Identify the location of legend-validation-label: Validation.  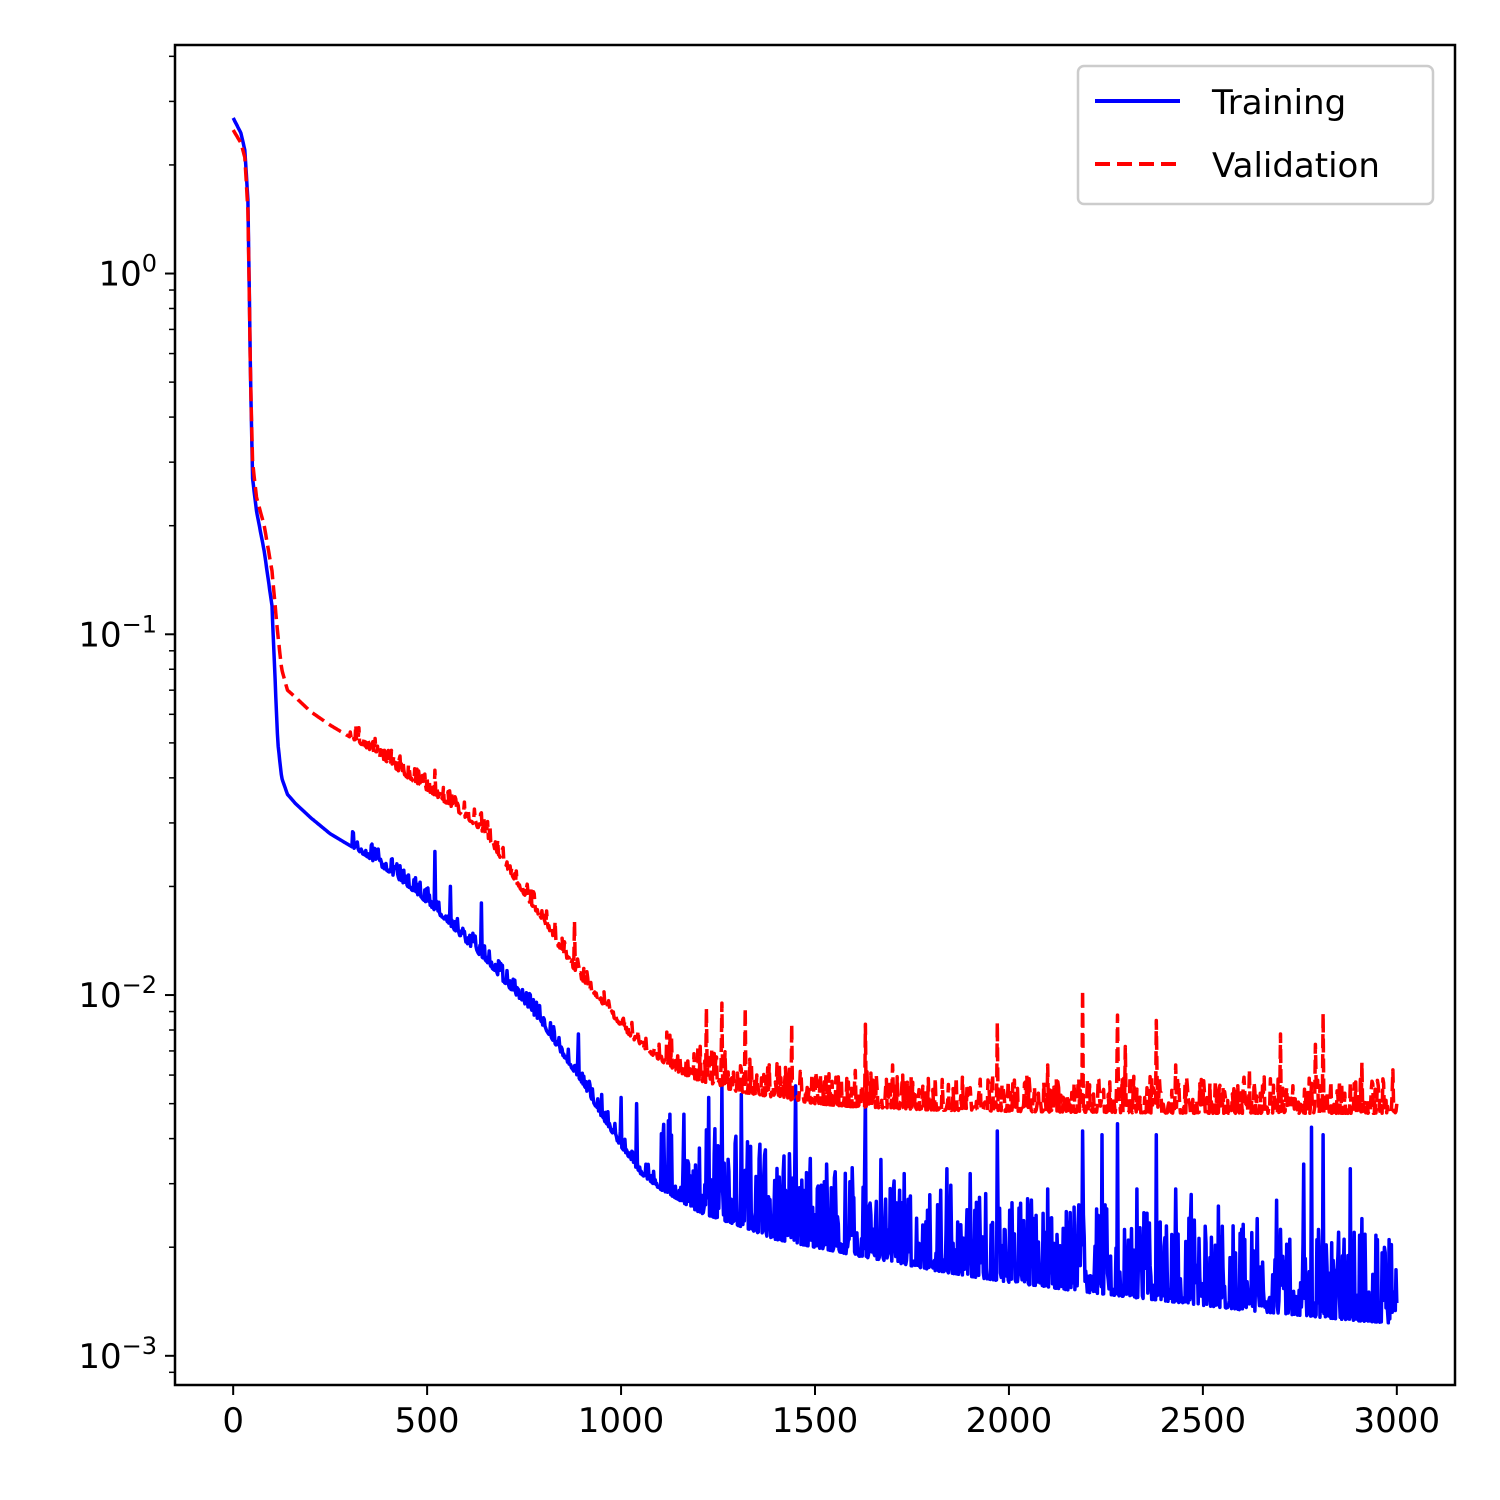
(1296, 166).